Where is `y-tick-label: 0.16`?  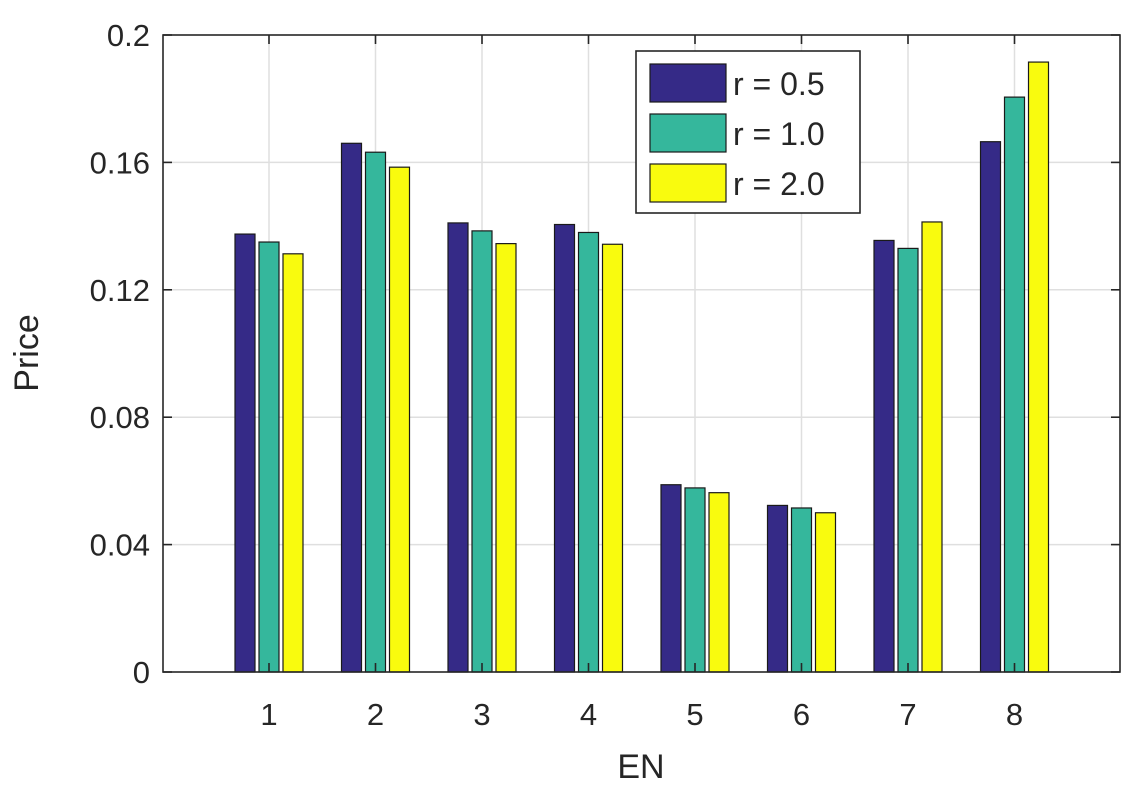
y-tick-label: 0.16 is located at coordinates (120, 162).